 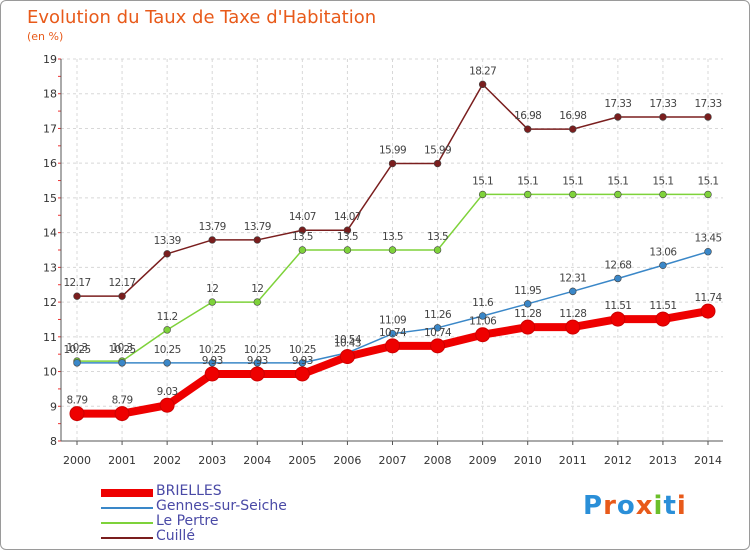 I want to click on data-label-gennes-sur-seiche: 11.95, so click(x=527, y=291).